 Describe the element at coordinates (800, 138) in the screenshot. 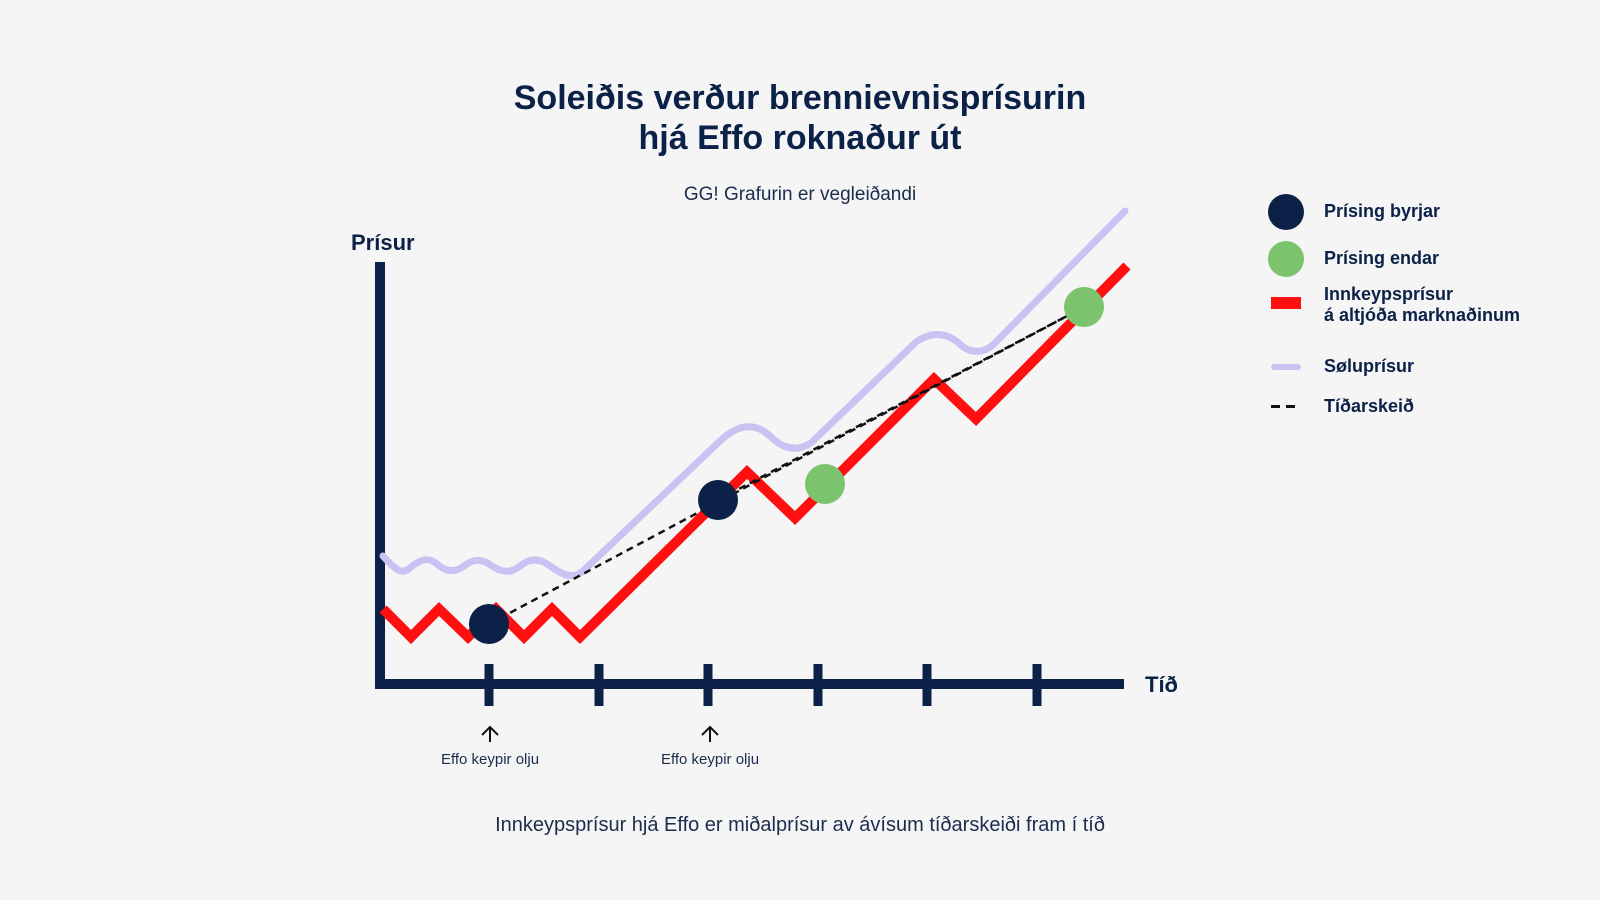

I see `title-line-2: hjá Effo roknaður út` at that location.